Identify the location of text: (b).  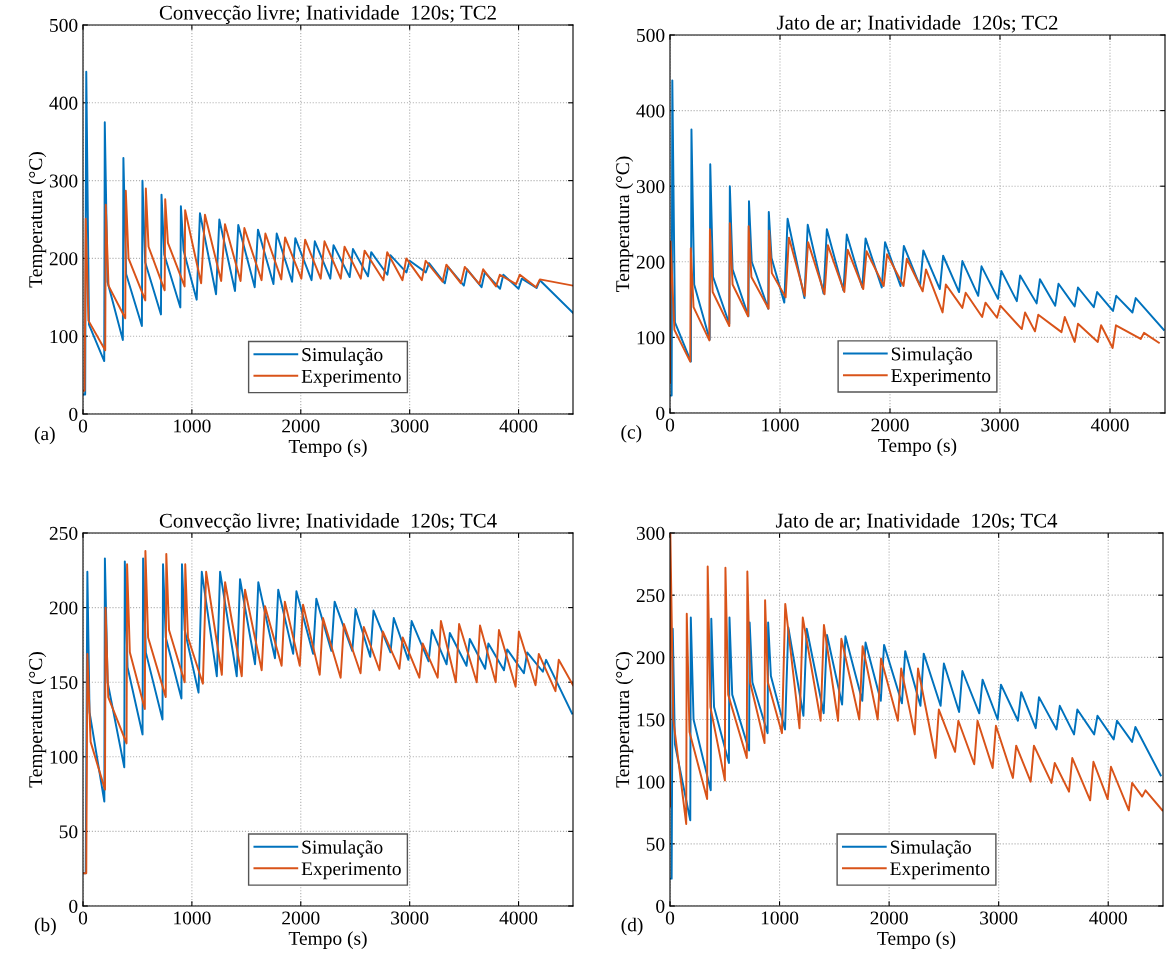
(45, 926).